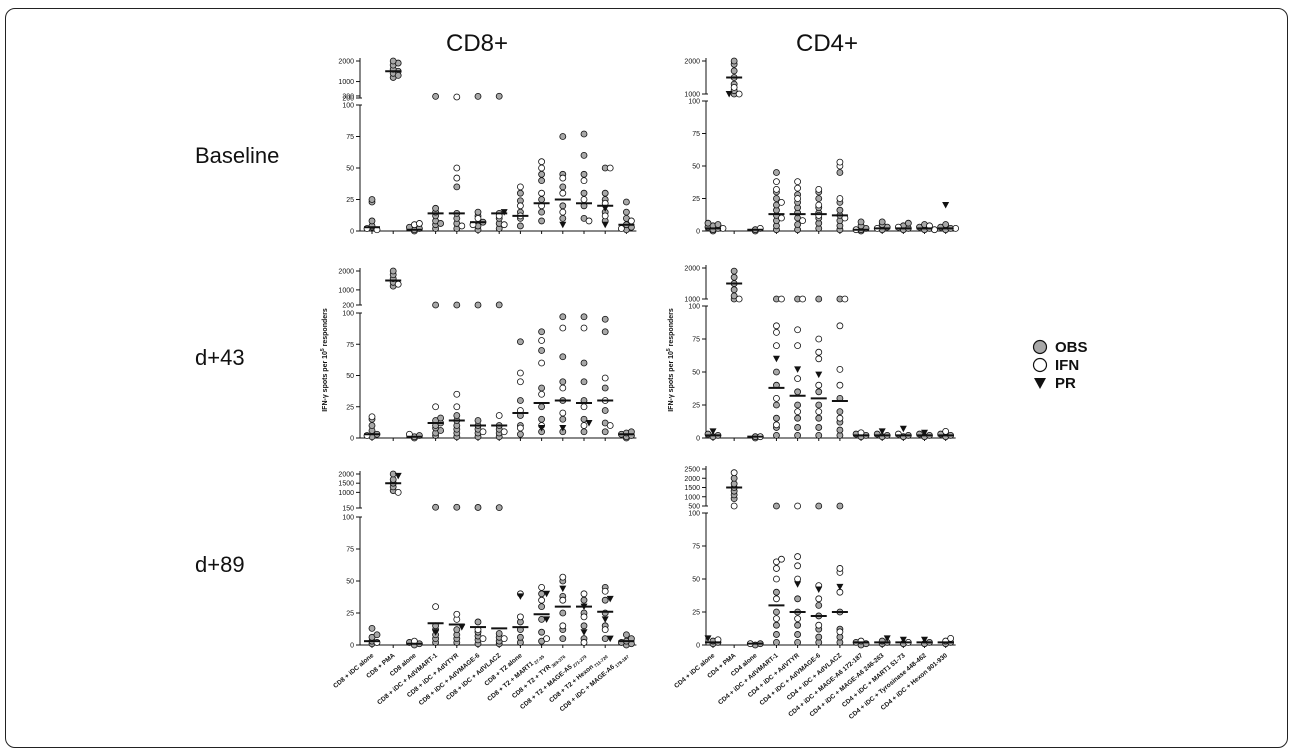 The height and width of the screenshot is (748, 1292). I want to click on y-tick-label: 100, so click(348, 518).